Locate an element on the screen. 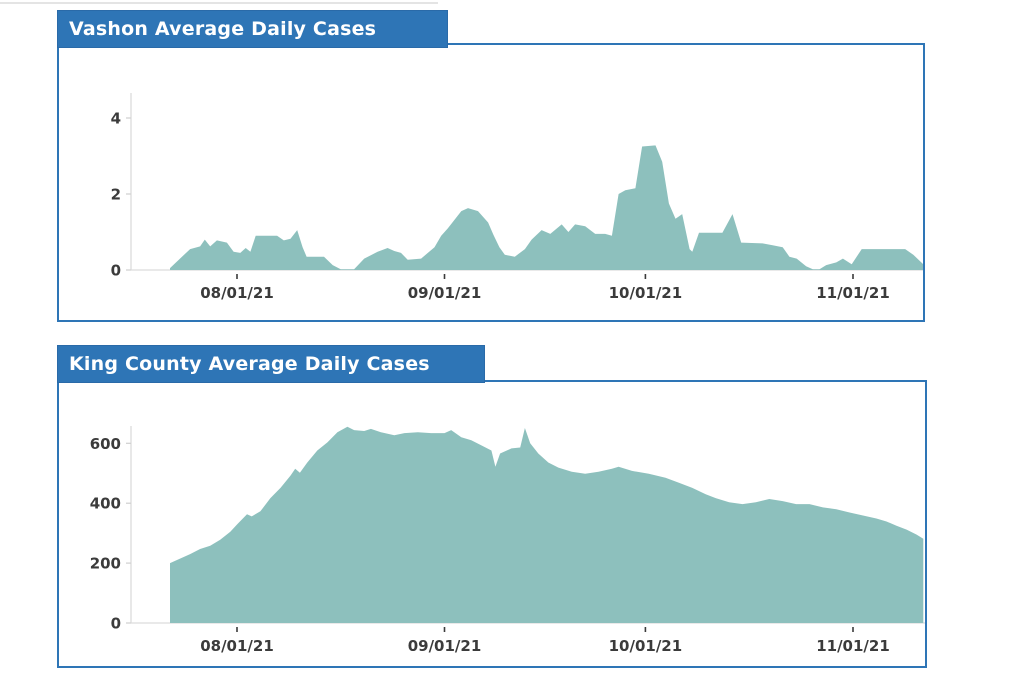 Image resolution: width=1024 pixels, height=682 pixels. vashon-chart-title-bar: Vashon Average Daily Cases is located at coordinates (252, 29).